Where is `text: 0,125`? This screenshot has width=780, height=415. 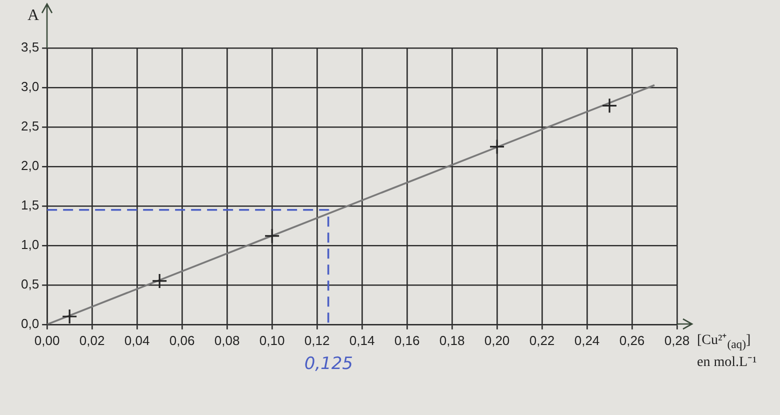
text: 0,125 is located at coordinates (328, 364).